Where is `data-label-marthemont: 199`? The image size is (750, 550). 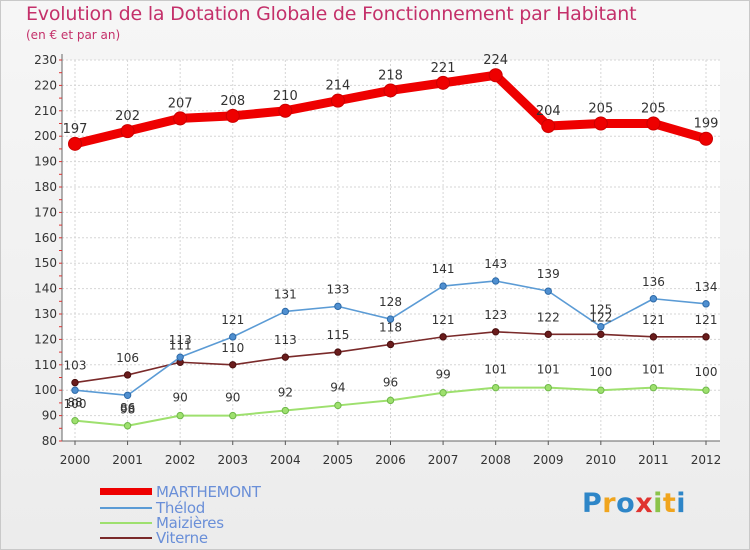
data-label-marthemont: 199 is located at coordinates (706, 124).